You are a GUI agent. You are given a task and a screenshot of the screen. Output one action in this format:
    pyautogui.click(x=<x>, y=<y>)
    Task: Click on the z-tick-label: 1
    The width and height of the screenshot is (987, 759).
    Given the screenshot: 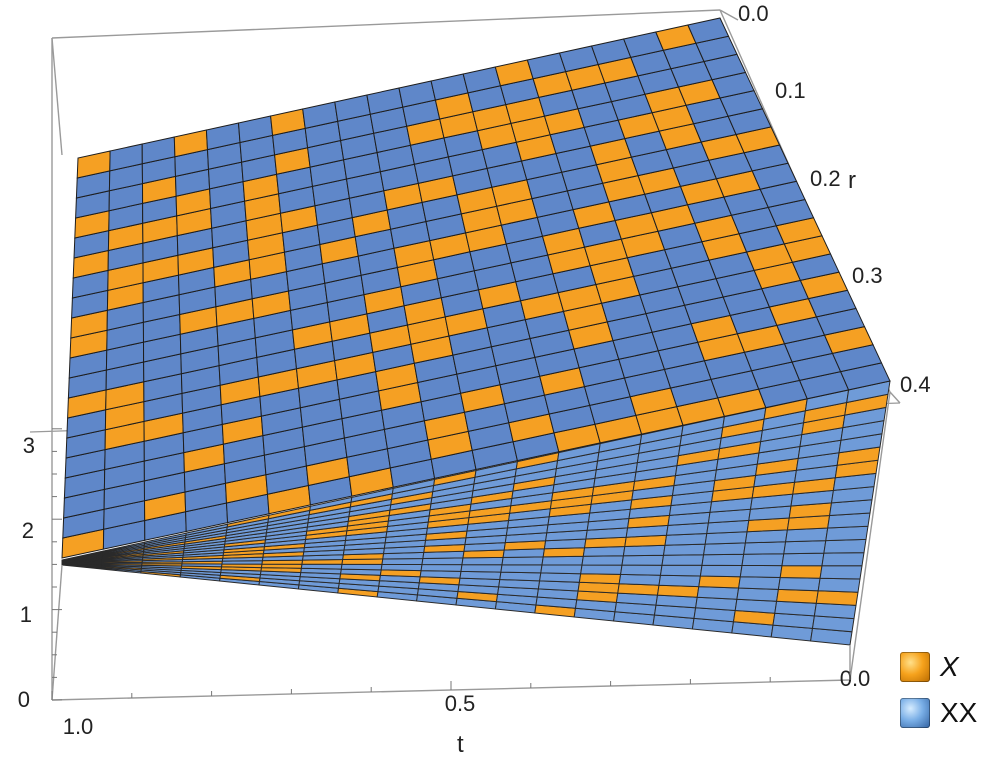 What is the action you would take?
    pyautogui.click(x=26, y=614)
    